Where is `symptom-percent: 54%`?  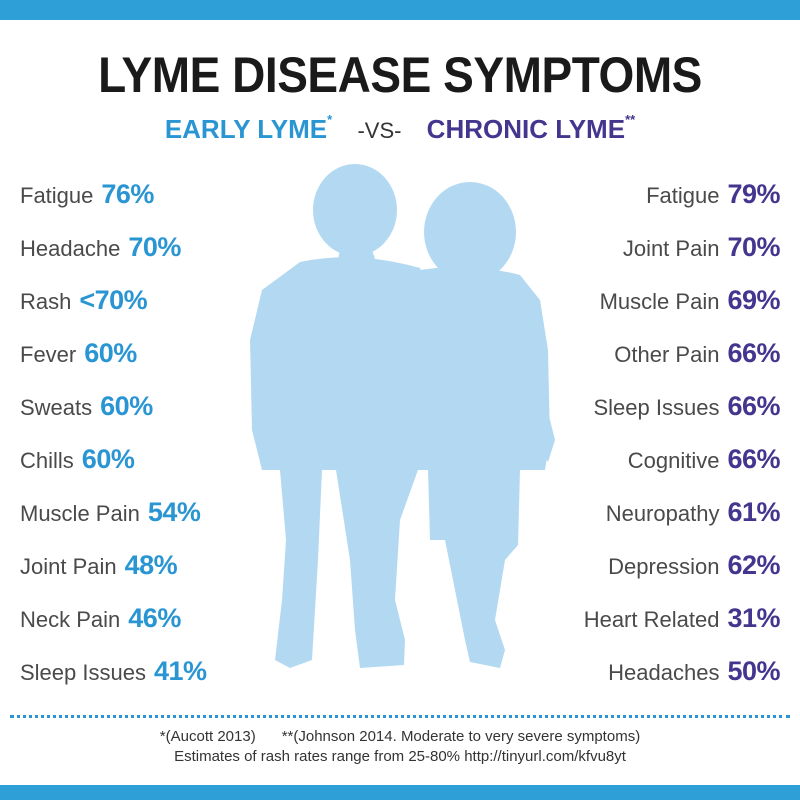 symptom-percent: 54% is located at coordinates (174, 512).